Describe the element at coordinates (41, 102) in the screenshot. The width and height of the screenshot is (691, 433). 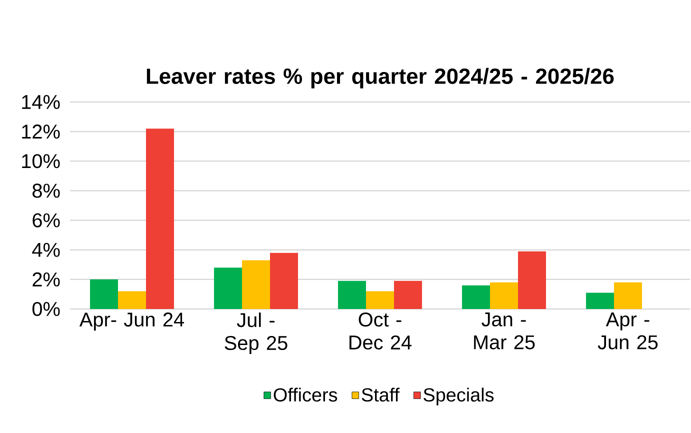
I see `y-tick-label: 14%` at that location.